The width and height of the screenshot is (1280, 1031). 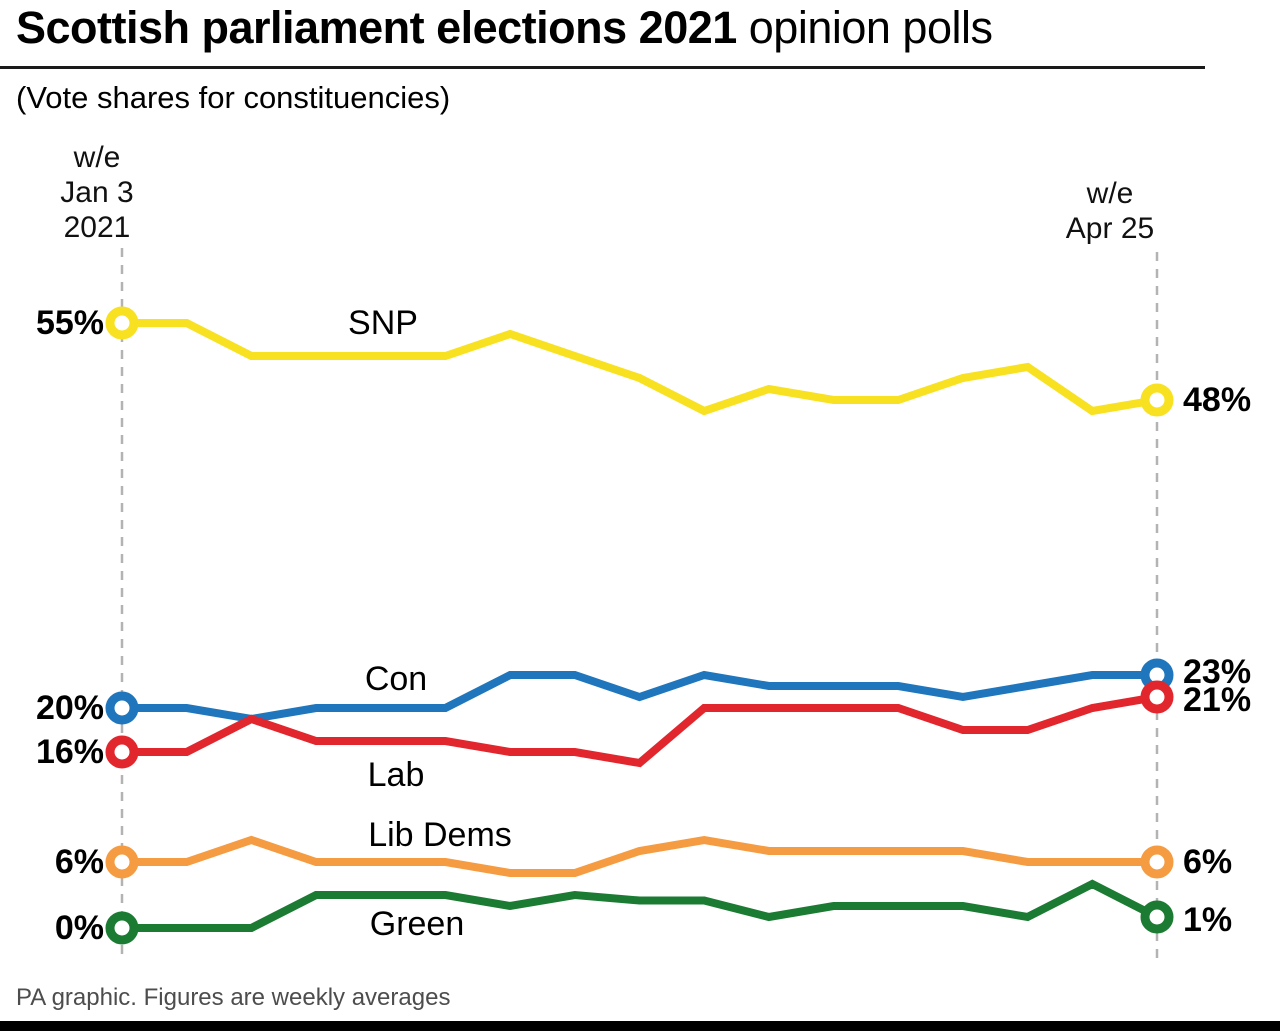 What do you see at coordinates (122, 323) in the screenshot?
I see `snp-start-marker` at bounding box center [122, 323].